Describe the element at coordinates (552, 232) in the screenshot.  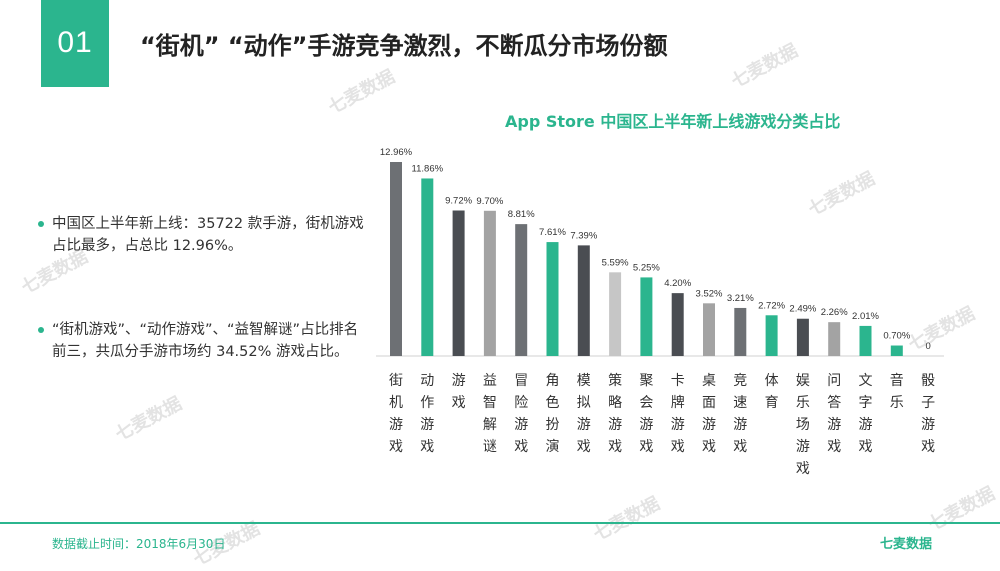
I see `data-label: 7.61%` at that location.